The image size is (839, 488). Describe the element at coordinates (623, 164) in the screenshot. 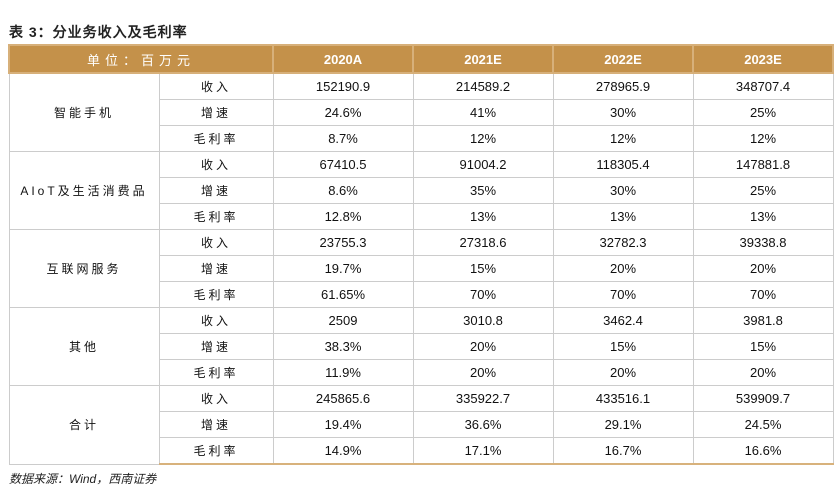

I see `value-cell: 118305.4` at that location.